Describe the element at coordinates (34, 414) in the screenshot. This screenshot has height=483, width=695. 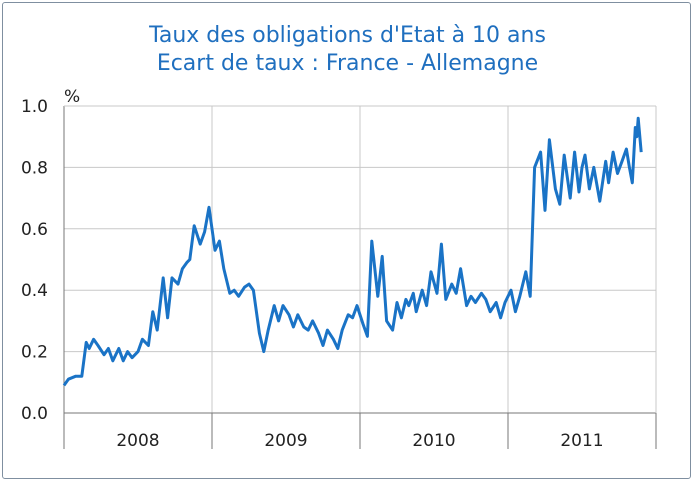
I see `y-tick-label: 0.0` at that location.